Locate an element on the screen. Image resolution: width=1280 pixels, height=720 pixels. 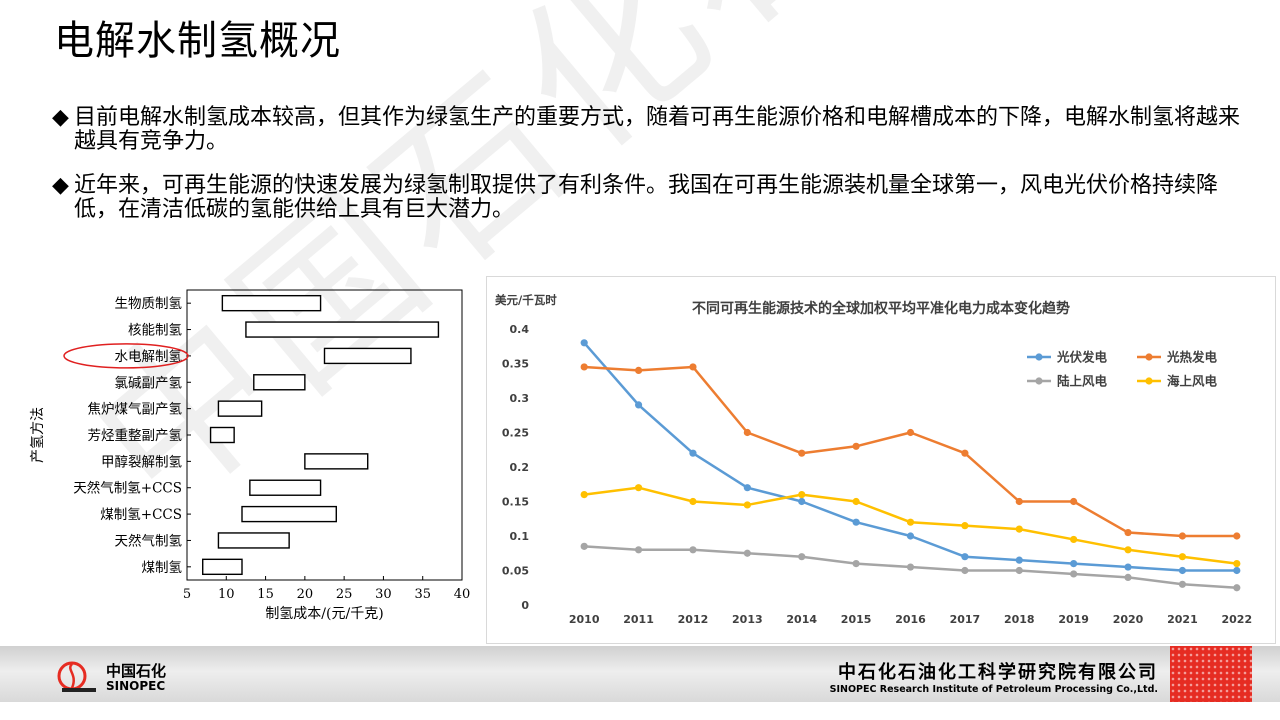
y-tick-label: 0.2 is located at coordinates (520, 467).